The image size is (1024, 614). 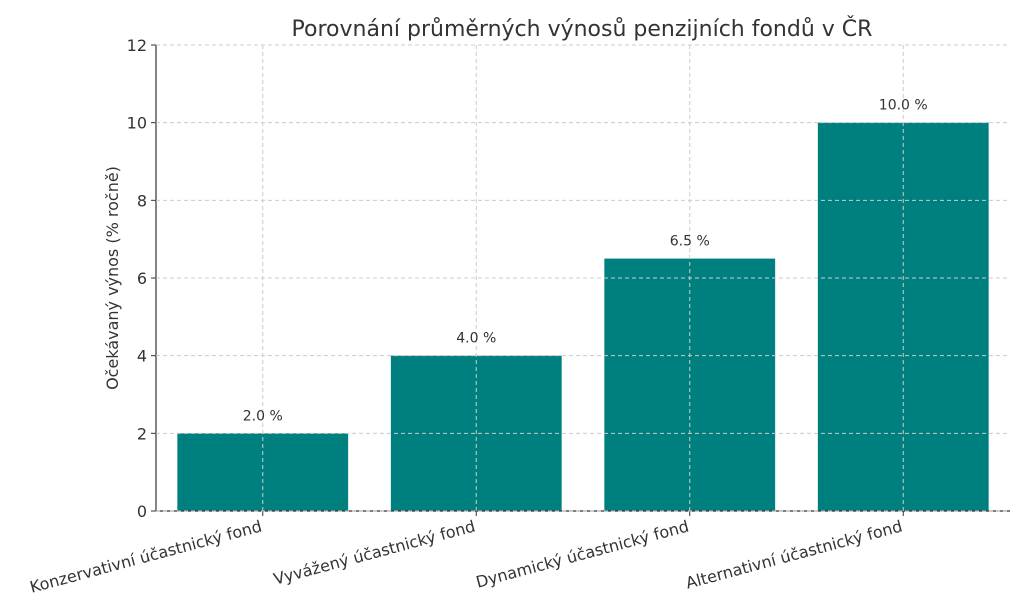 What do you see at coordinates (142, 278) in the screenshot?
I see `y-tick-label: 6` at bounding box center [142, 278].